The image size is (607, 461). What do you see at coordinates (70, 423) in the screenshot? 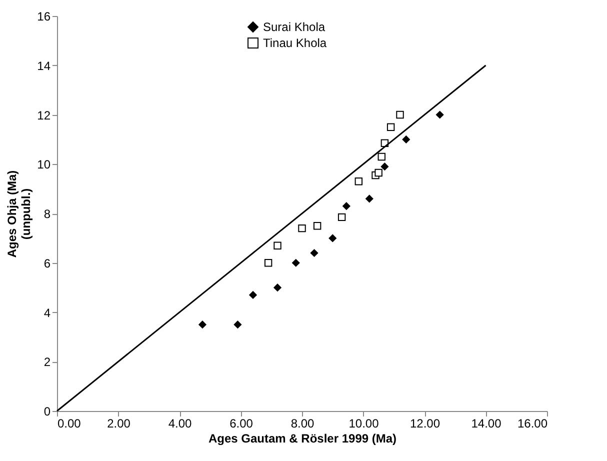
I see `x-tick-label: 0.00` at bounding box center [70, 423].